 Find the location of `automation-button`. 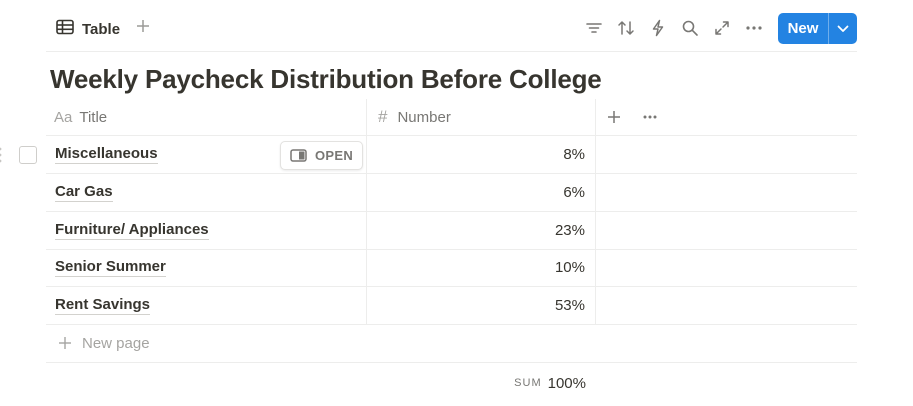

automation-button is located at coordinates (658, 28).